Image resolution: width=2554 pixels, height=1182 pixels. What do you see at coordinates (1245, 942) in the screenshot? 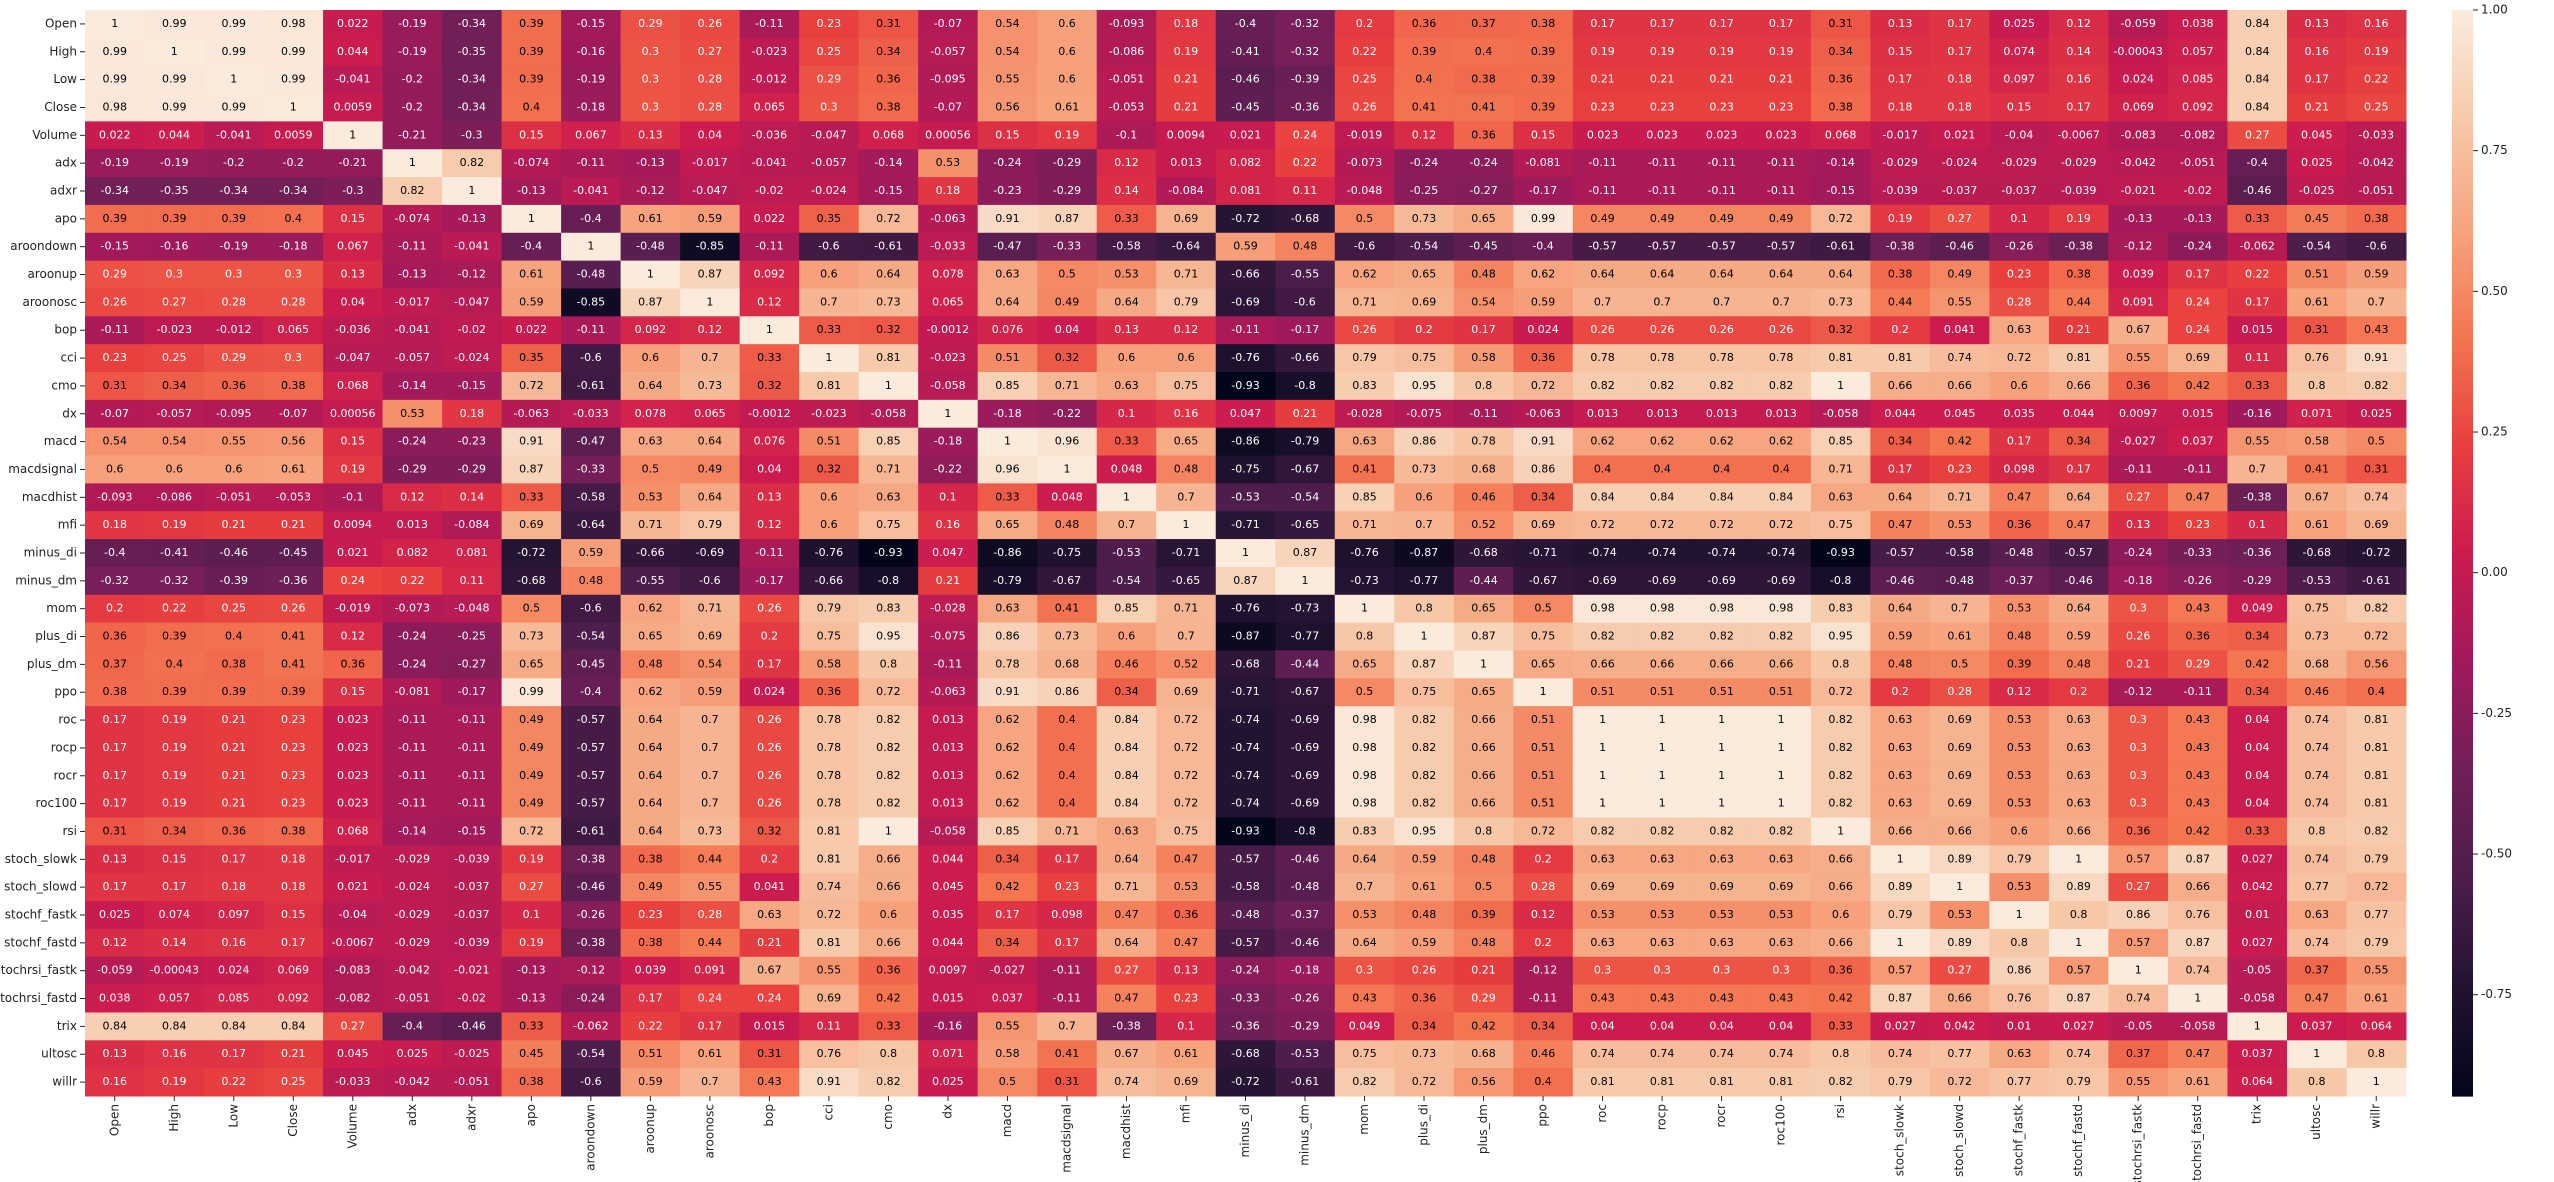
I see `cell-label: -0.57` at bounding box center [1245, 942].